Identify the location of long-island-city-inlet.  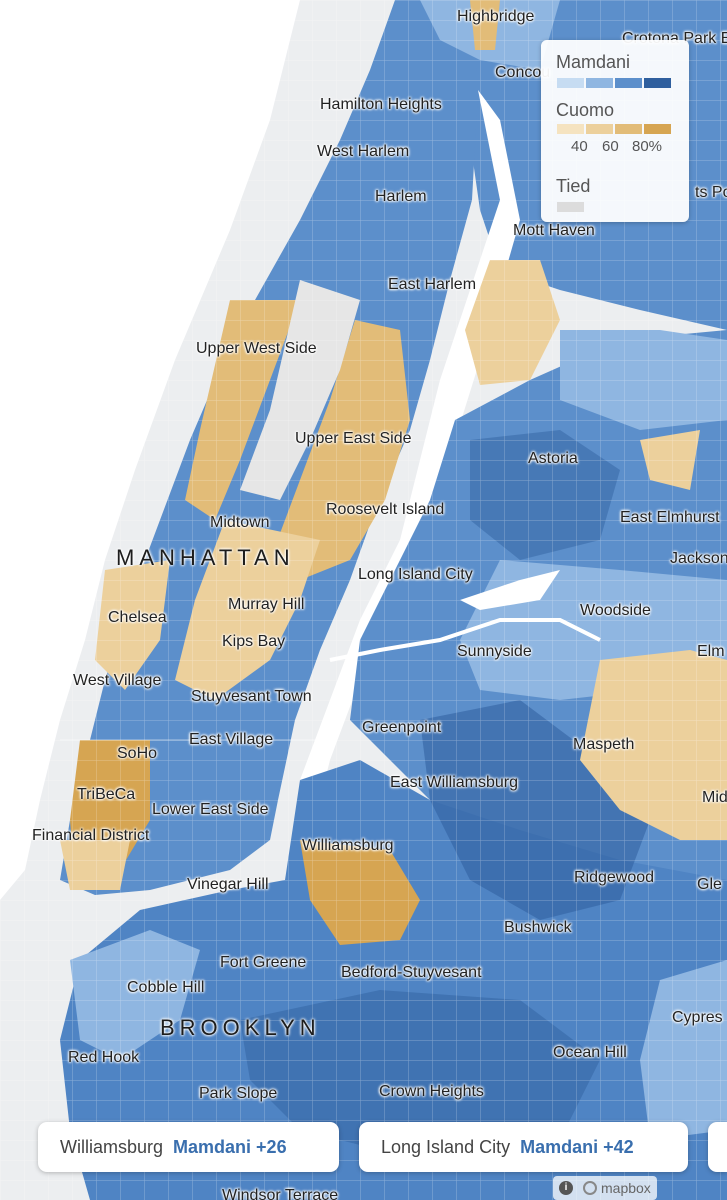
(510, 590).